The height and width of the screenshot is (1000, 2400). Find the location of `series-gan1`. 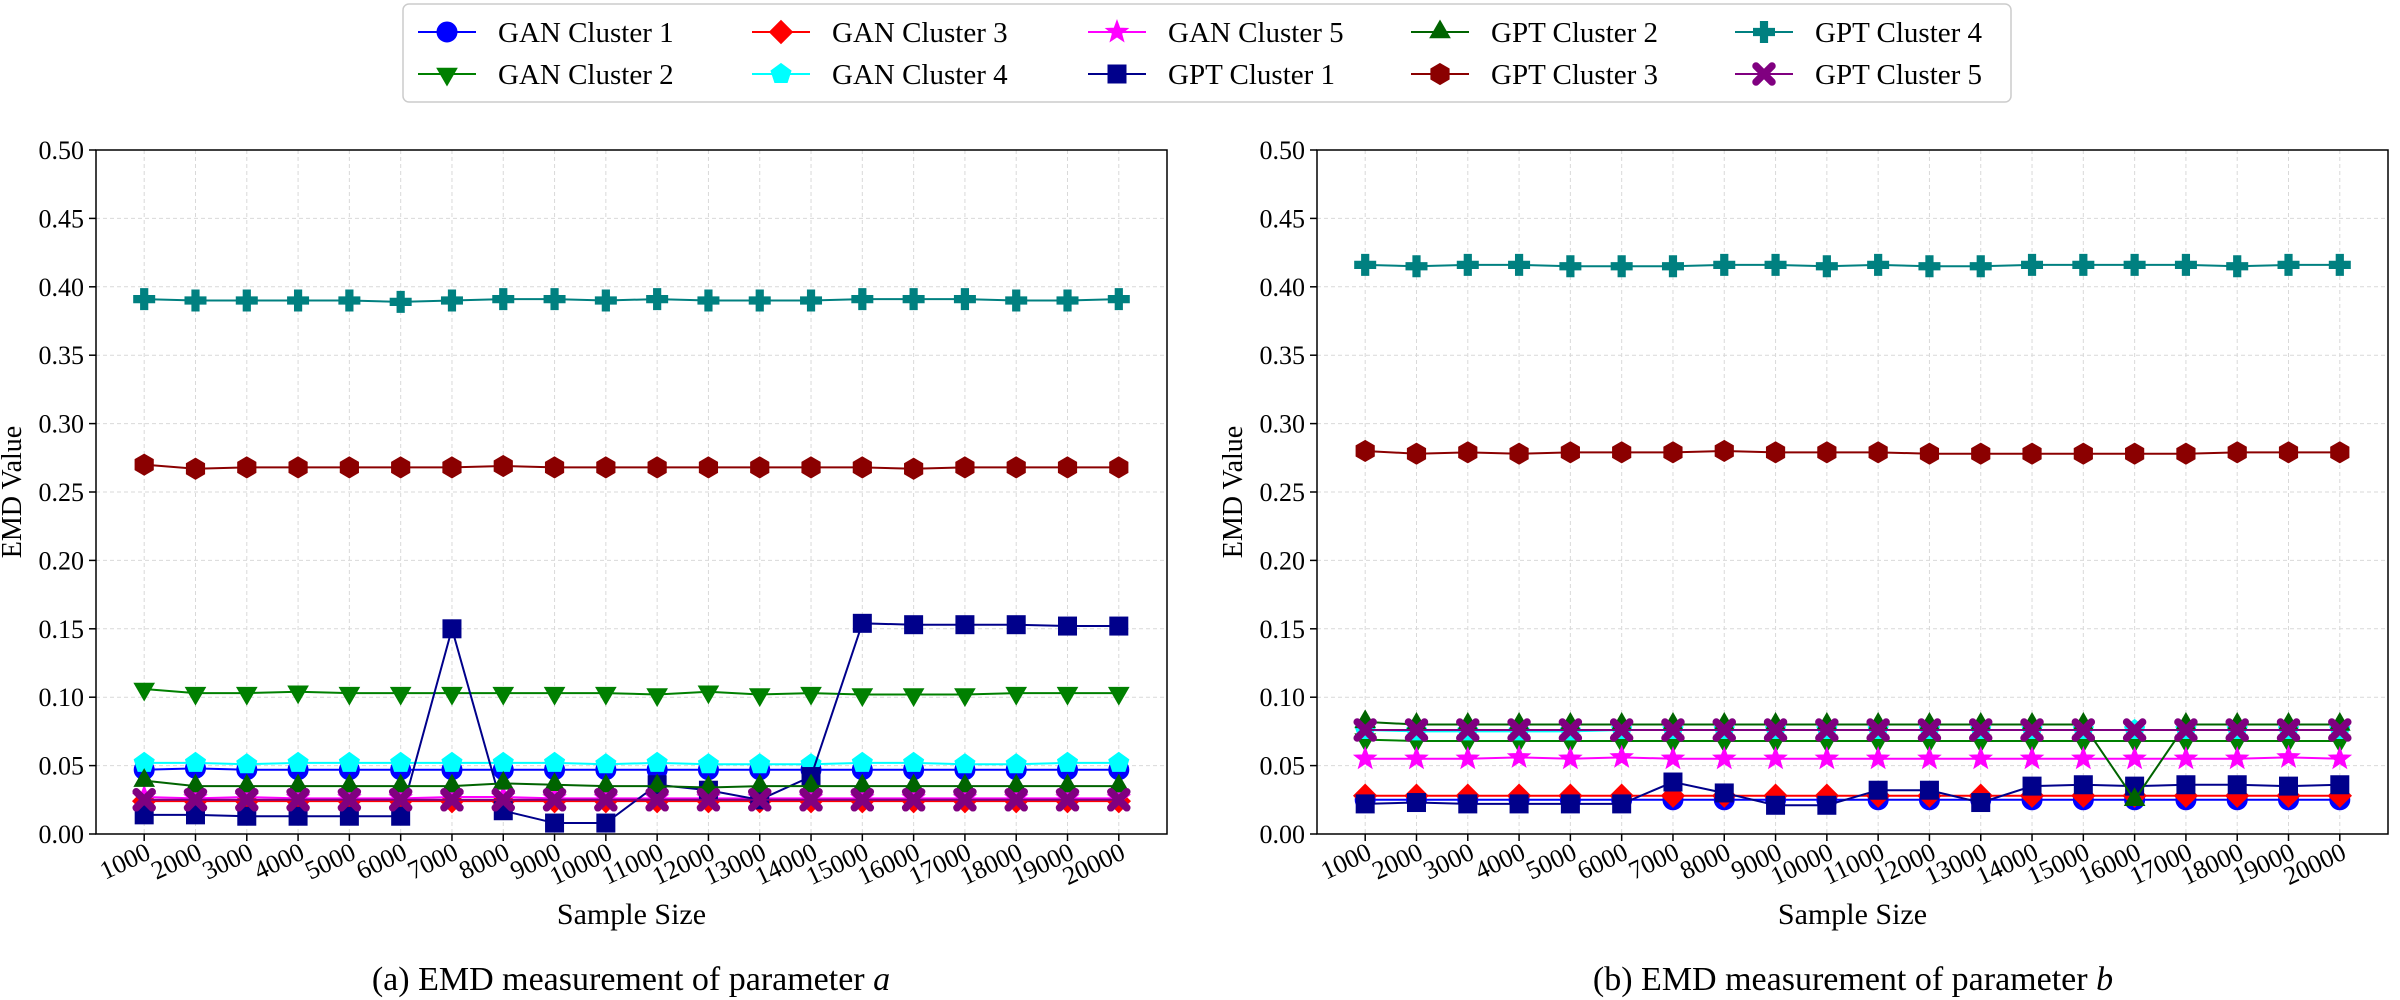

series-gan1 is located at coordinates (631, 769).